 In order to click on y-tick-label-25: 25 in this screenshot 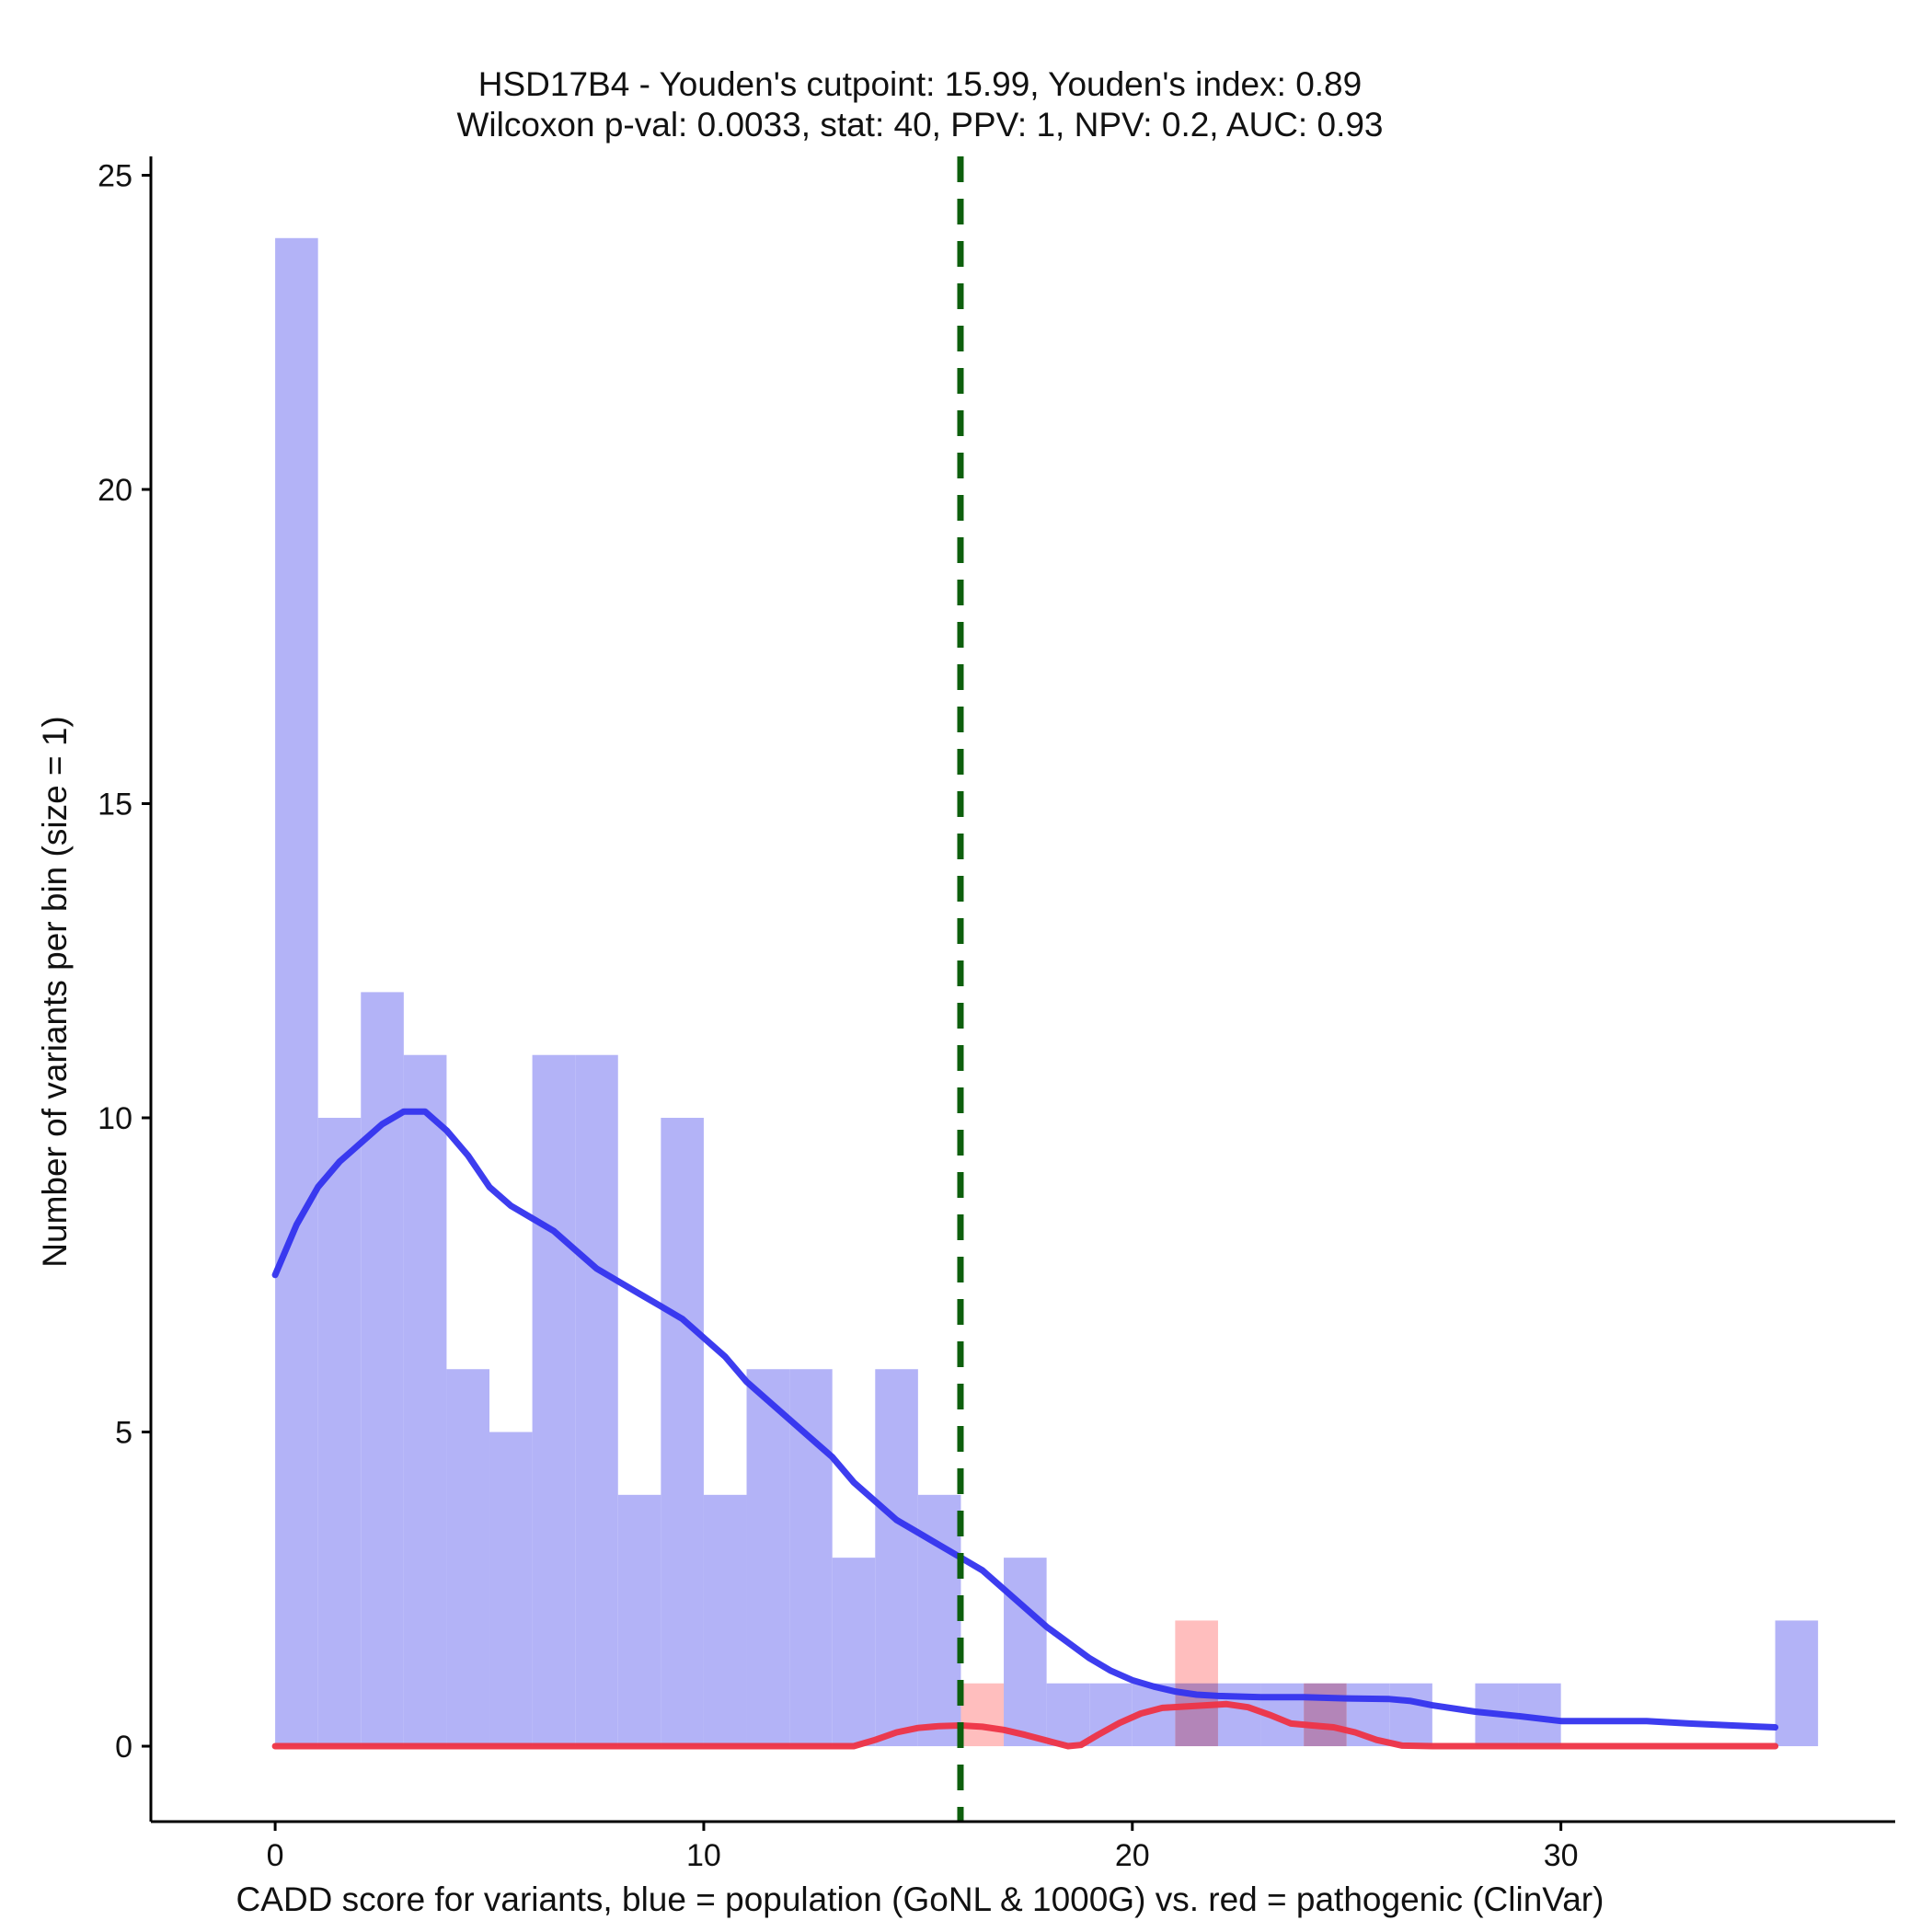, I will do `click(115, 175)`.